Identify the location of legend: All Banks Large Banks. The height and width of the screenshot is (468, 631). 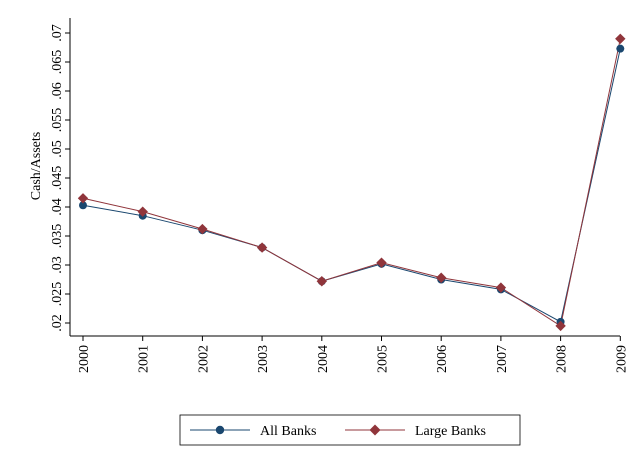
(350, 430).